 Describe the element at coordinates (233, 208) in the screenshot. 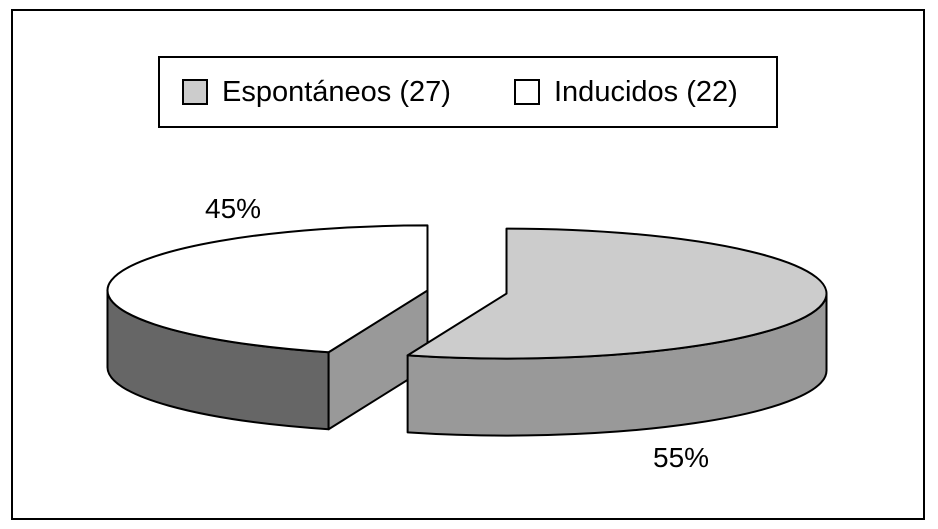

I see `data-label-inducidos: 45%` at that location.